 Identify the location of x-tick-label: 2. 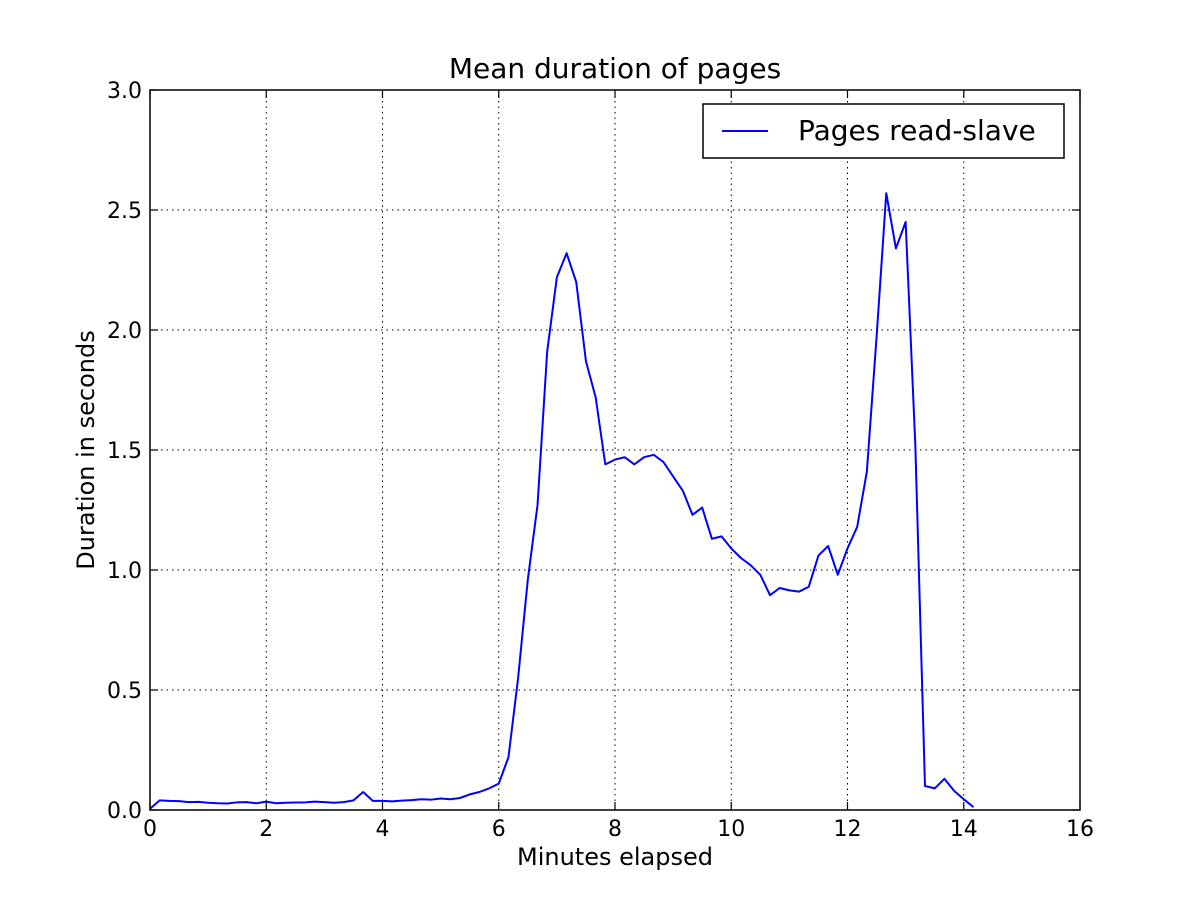
(266, 829).